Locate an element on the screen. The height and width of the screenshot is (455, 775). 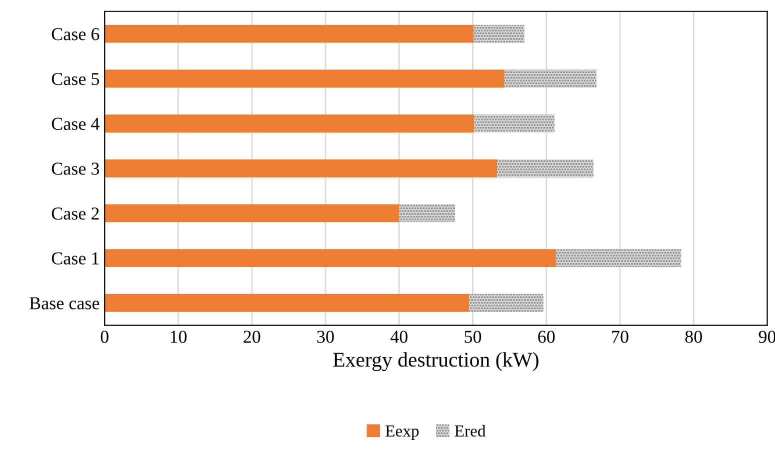
x-tick-label: 40 is located at coordinates (399, 336).